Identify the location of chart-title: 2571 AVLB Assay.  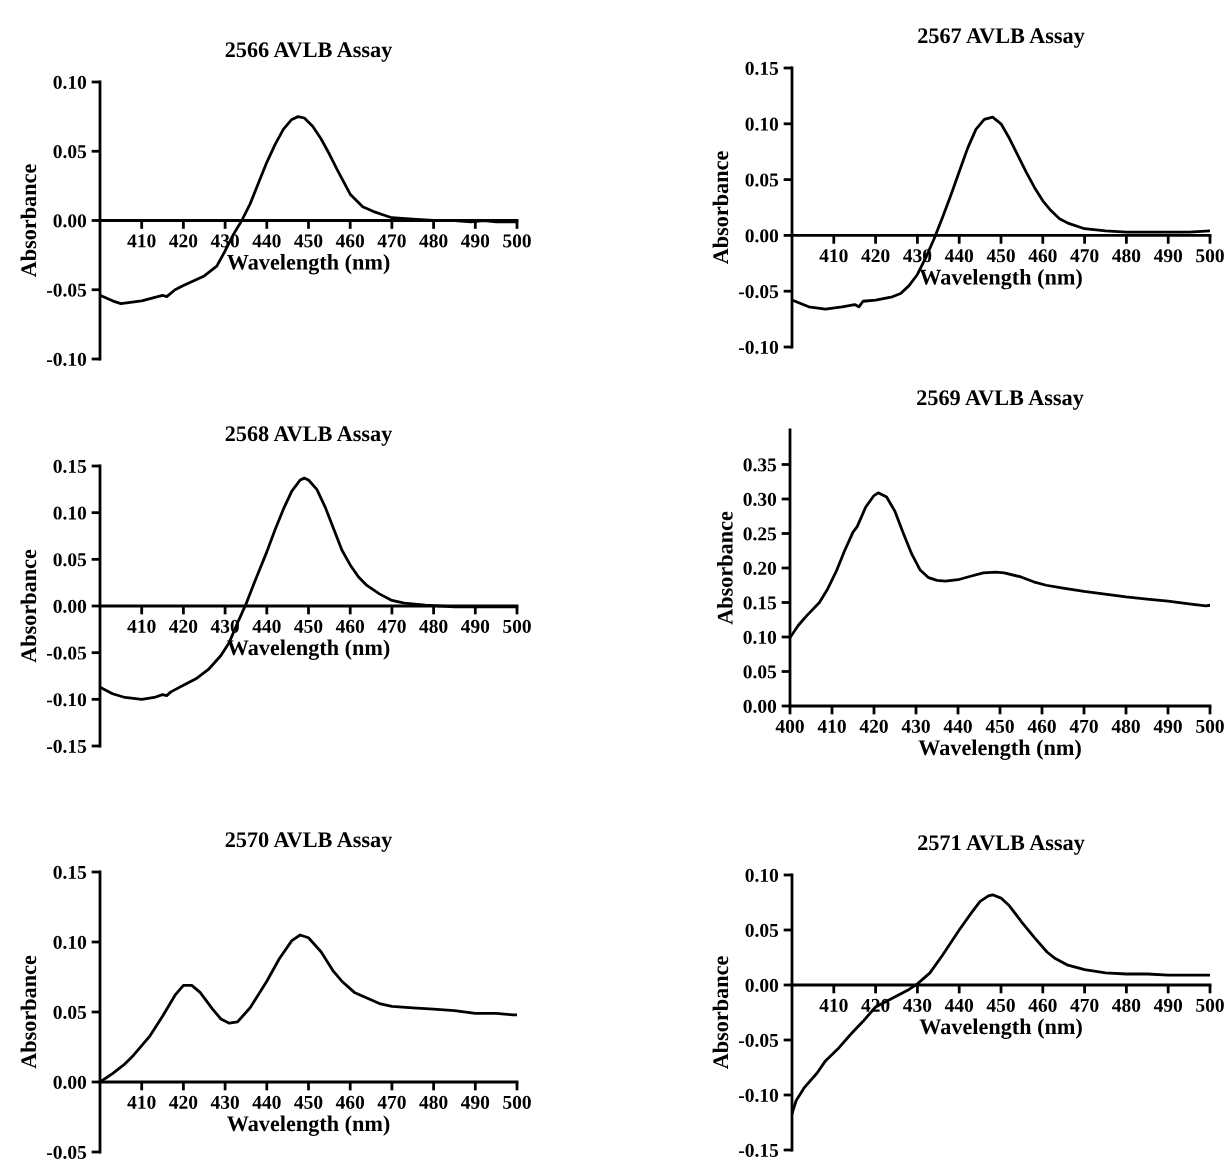
(1001, 845).